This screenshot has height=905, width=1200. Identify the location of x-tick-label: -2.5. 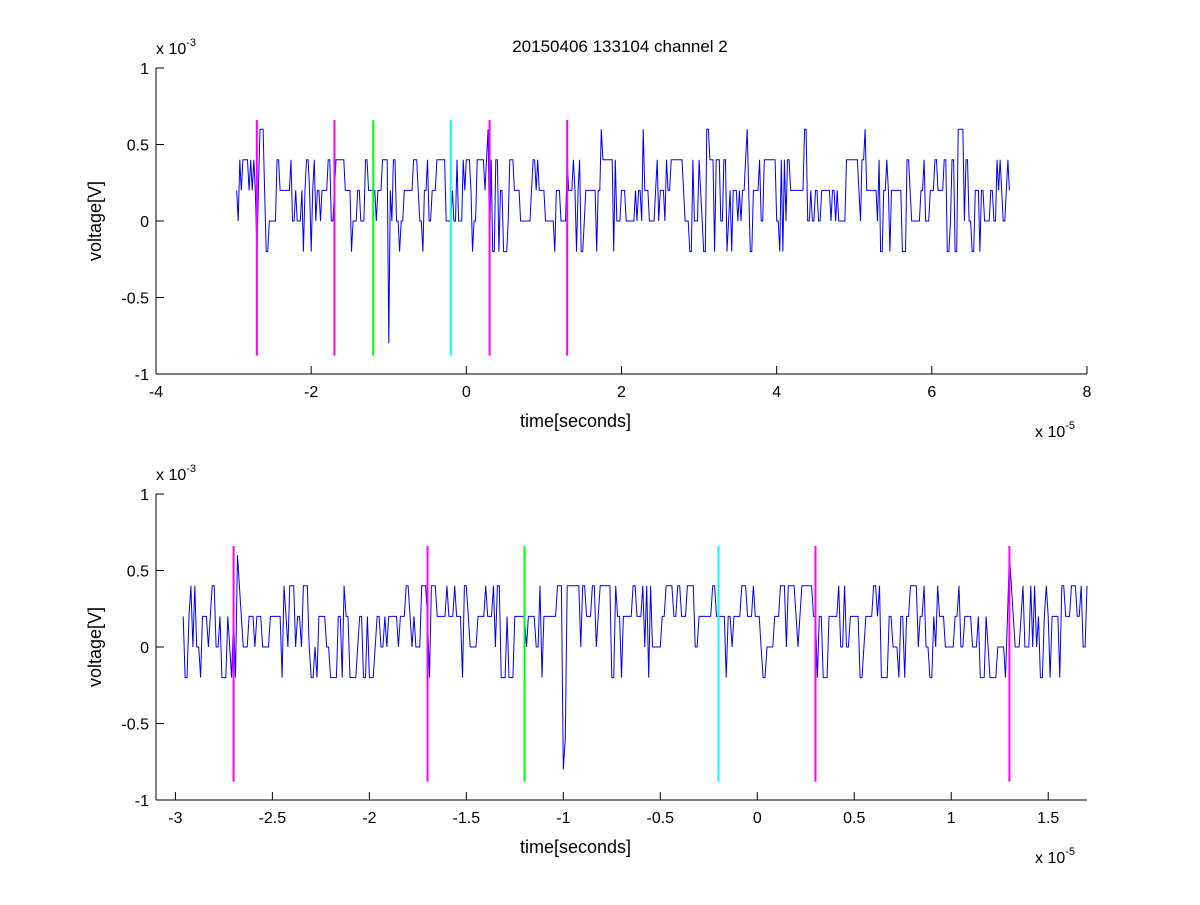
(273, 818).